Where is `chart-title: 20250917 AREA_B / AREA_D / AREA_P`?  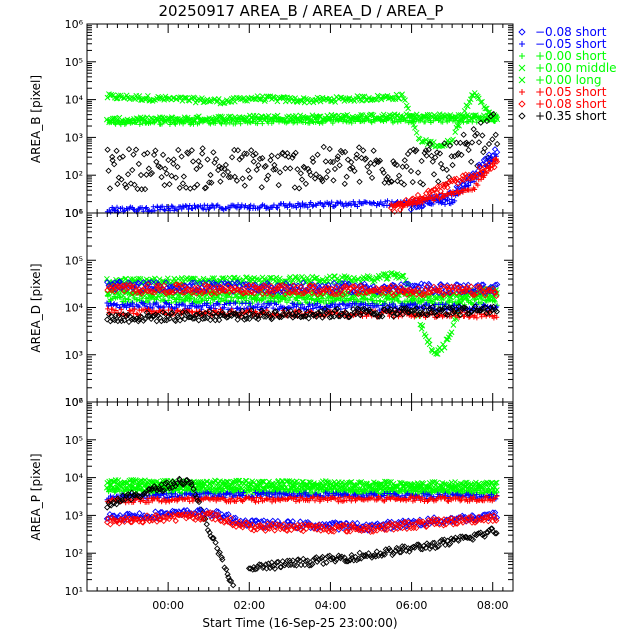 chart-title: 20250917 AREA_B / AREA_D / AREA_P is located at coordinates (301, 11).